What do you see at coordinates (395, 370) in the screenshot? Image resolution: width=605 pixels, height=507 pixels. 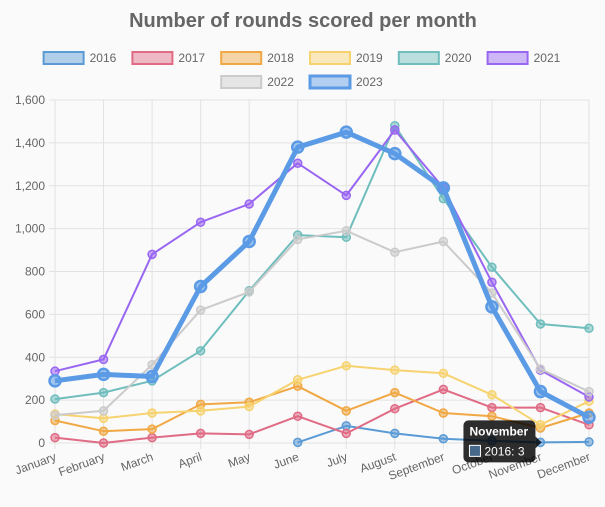 I see `point-2019-august` at bounding box center [395, 370].